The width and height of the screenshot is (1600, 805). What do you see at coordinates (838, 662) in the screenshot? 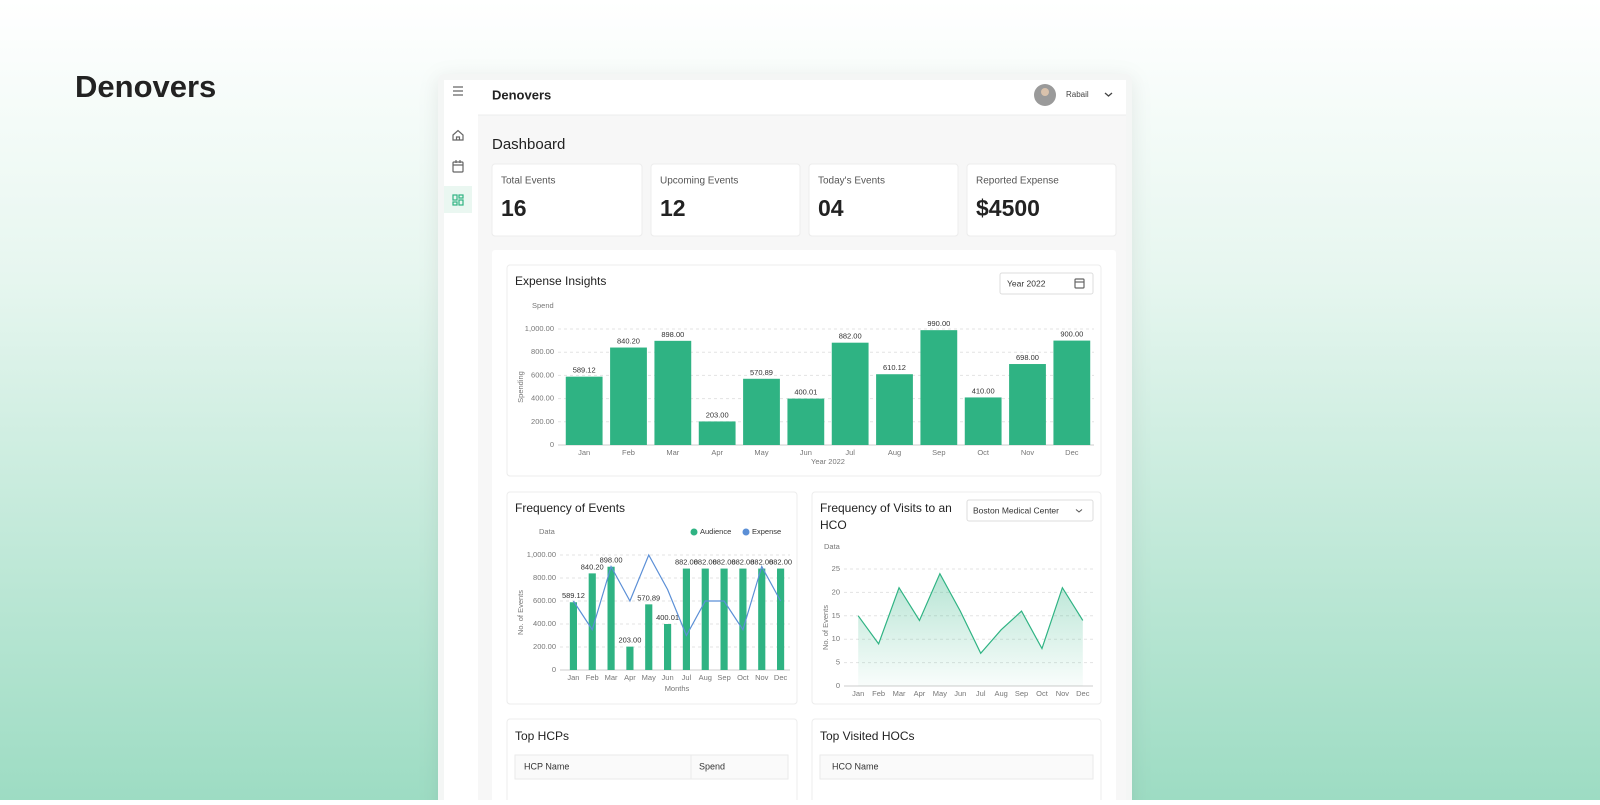
I see `y-tick-label: 5` at bounding box center [838, 662].